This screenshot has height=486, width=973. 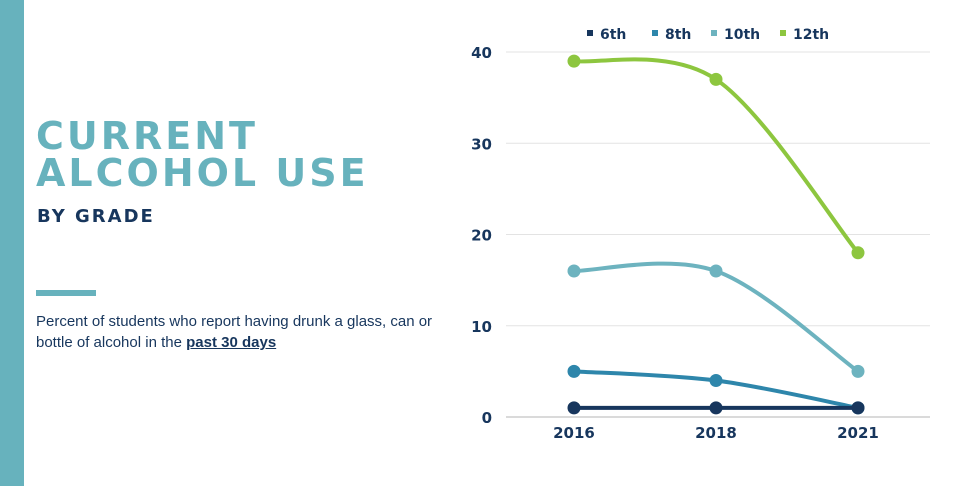 I want to click on data-point-6th-2021, so click(x=858, y=408).